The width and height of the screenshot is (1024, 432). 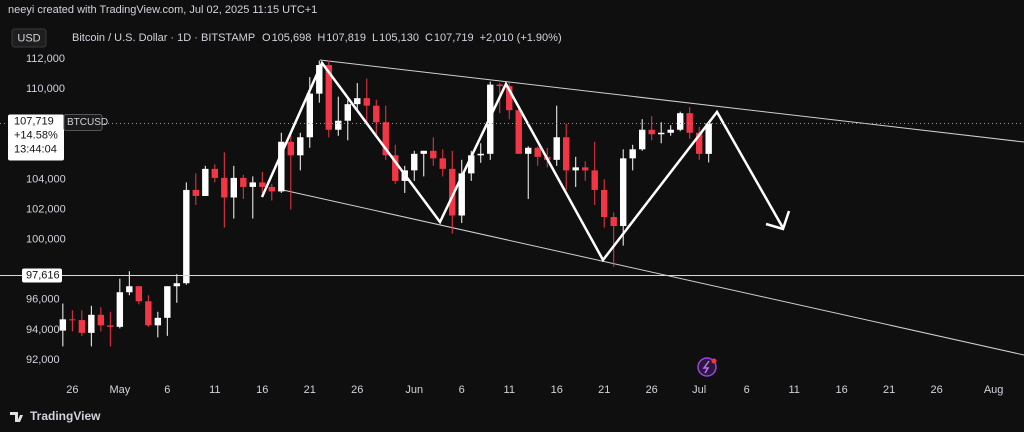 I want to click on currency-label: USD, so click(x=28, y=38).